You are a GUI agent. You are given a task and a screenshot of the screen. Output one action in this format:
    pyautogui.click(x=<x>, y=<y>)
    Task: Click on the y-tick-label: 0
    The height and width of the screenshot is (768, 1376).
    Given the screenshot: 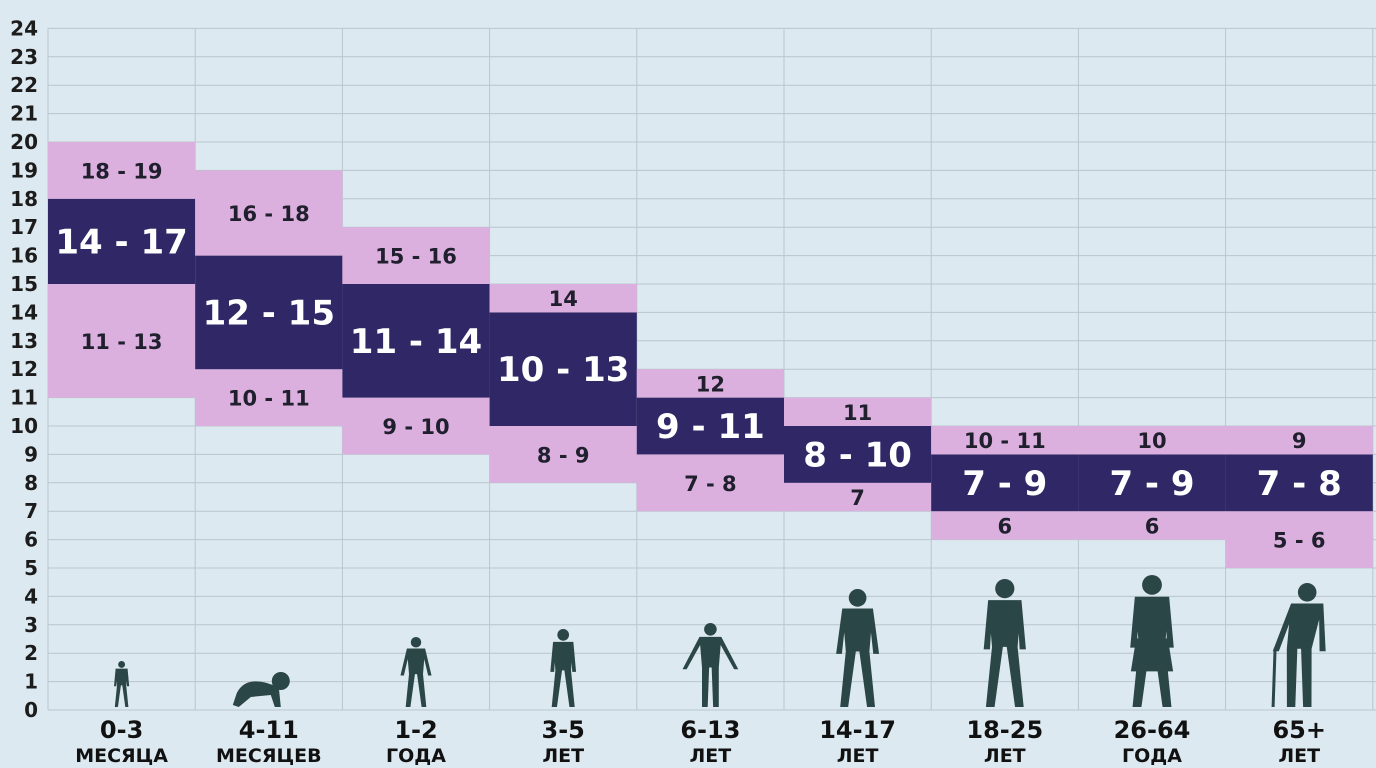 What is the action you would take?
    pyautogui.click(x=31, y=710)
    